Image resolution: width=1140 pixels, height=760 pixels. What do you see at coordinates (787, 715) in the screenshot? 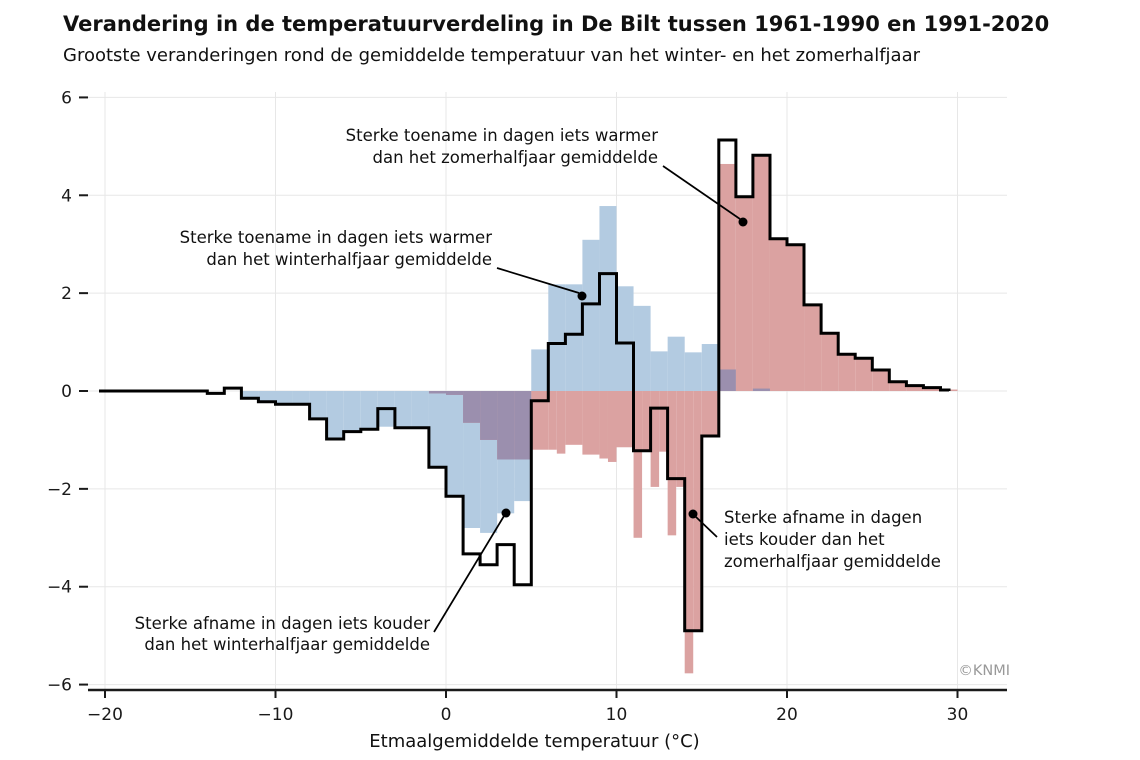
I see `x-tick-label: 20` at bounding box center [787, 715].